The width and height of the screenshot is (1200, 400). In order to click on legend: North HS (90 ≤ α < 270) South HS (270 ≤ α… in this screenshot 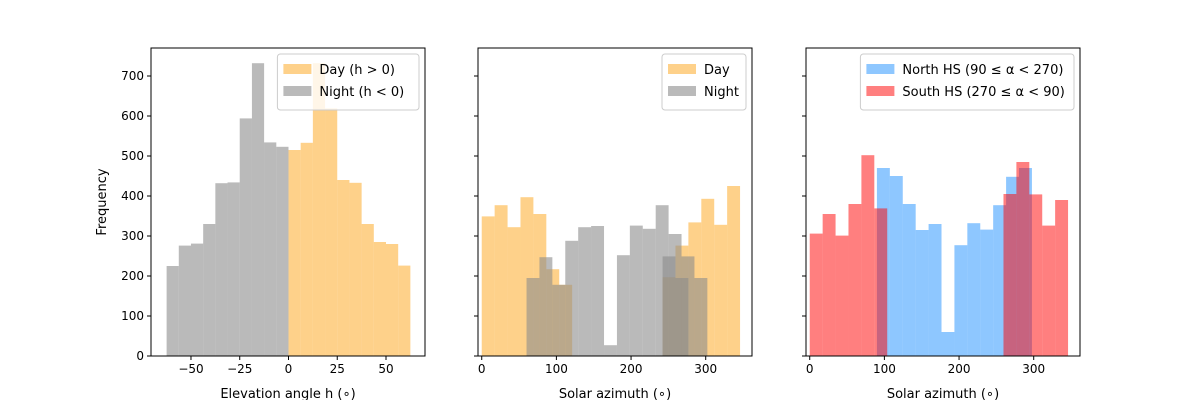, I will do `click(967, 82)`.